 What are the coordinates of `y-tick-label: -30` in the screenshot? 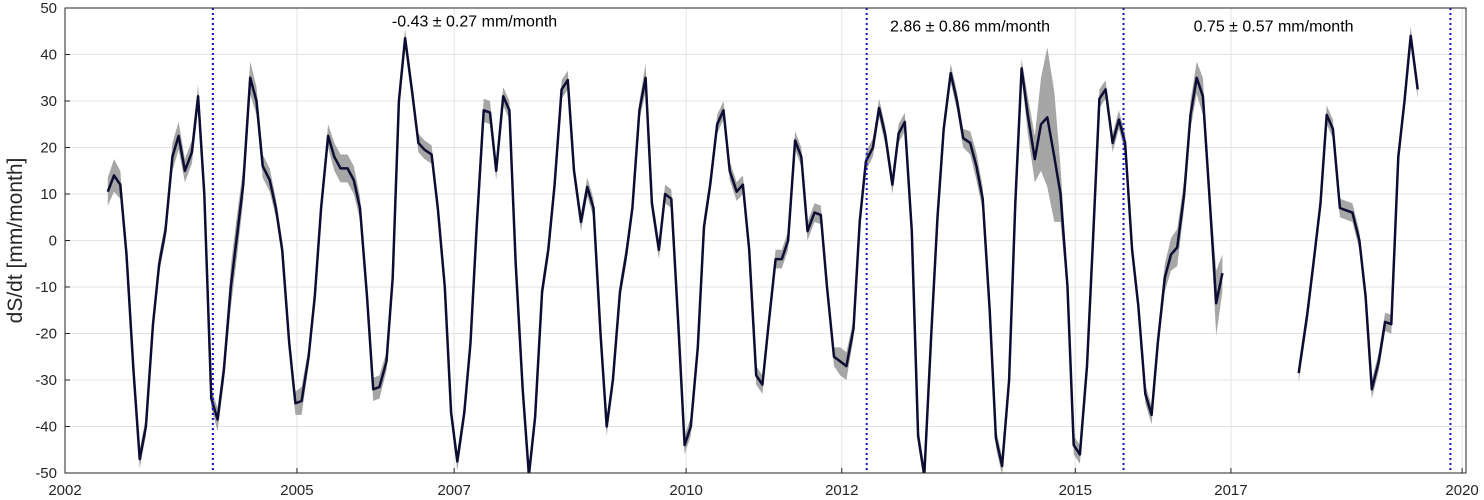 It's located at (46, 380).